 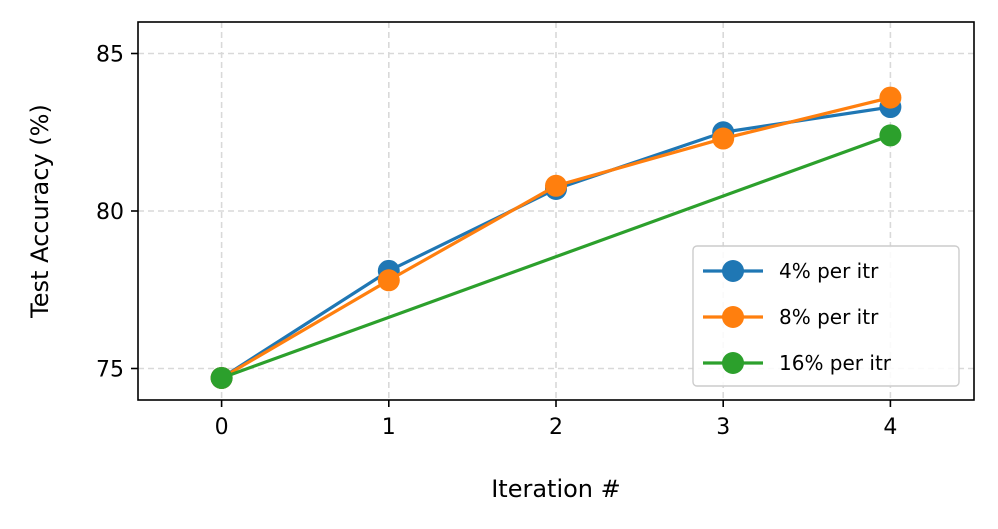 I want to click on y-axis-ticks: 75 80 85, so click(x=117, y=213).